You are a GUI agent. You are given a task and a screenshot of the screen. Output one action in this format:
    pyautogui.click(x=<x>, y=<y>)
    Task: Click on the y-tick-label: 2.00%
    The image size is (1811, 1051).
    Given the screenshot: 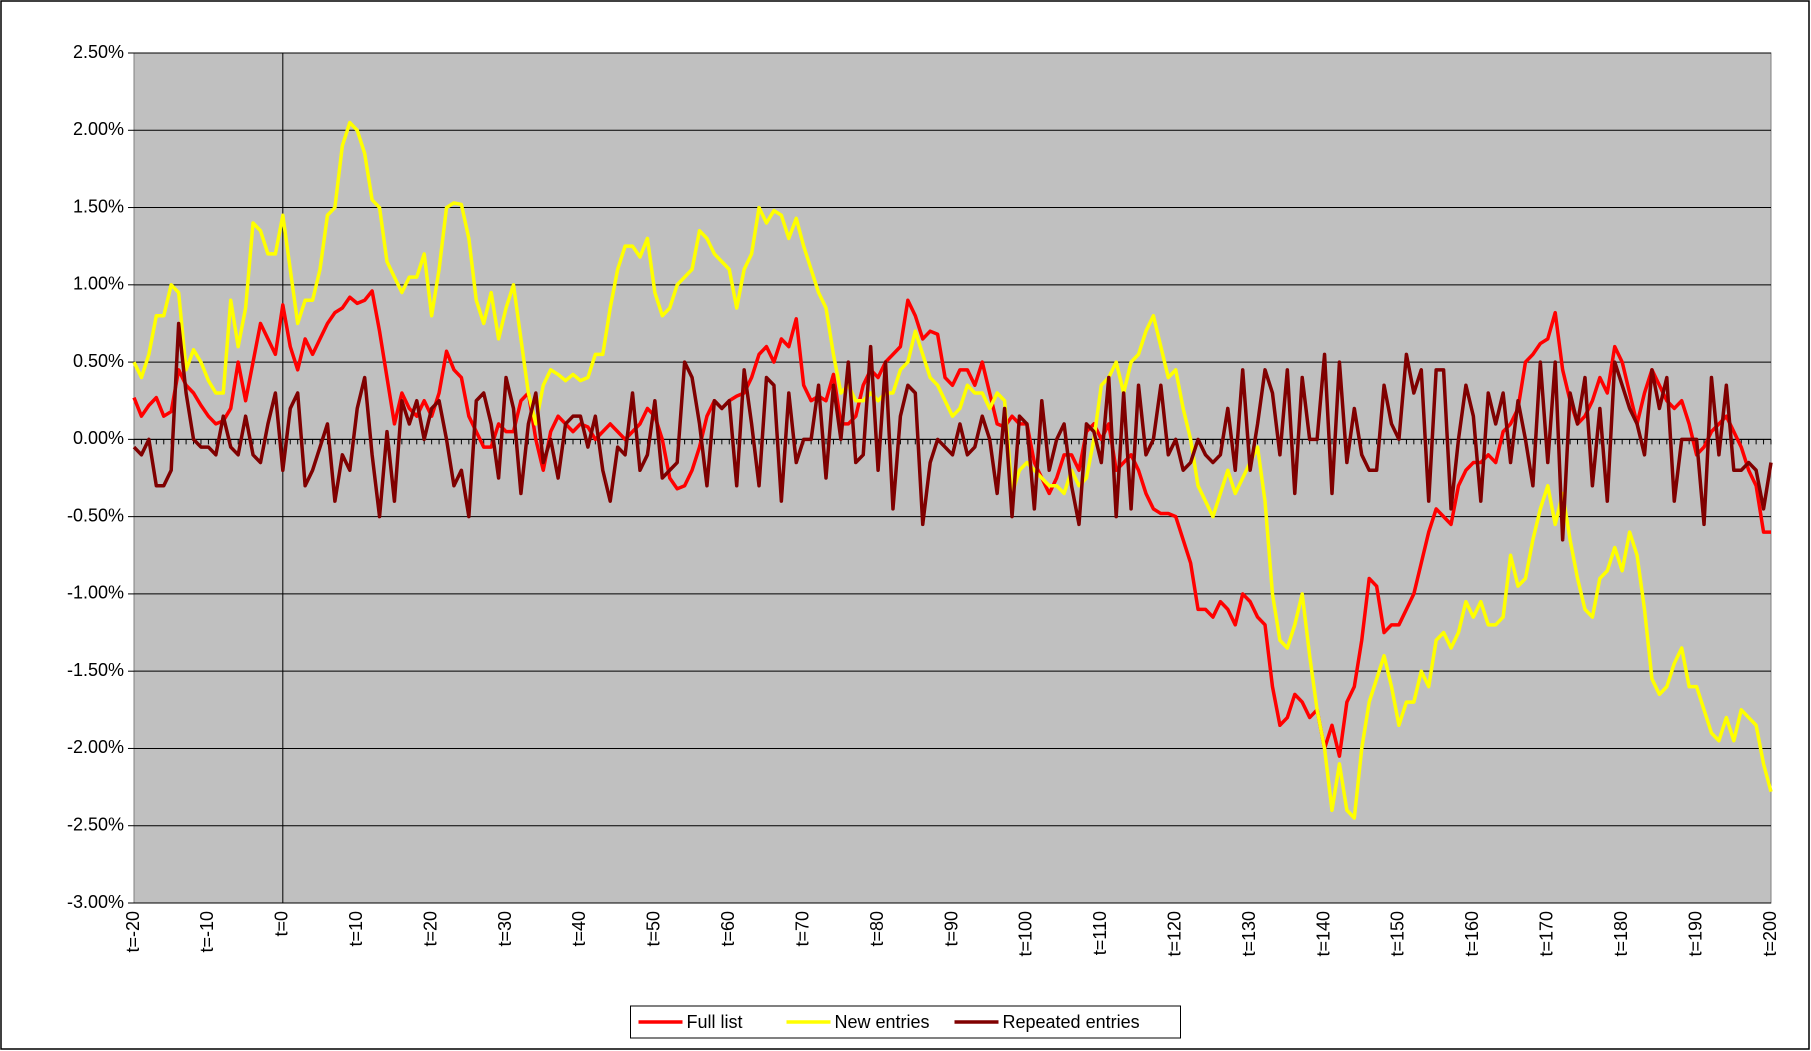 What is the action you would take?
    pyautogui.click(x=98, y=129)
    